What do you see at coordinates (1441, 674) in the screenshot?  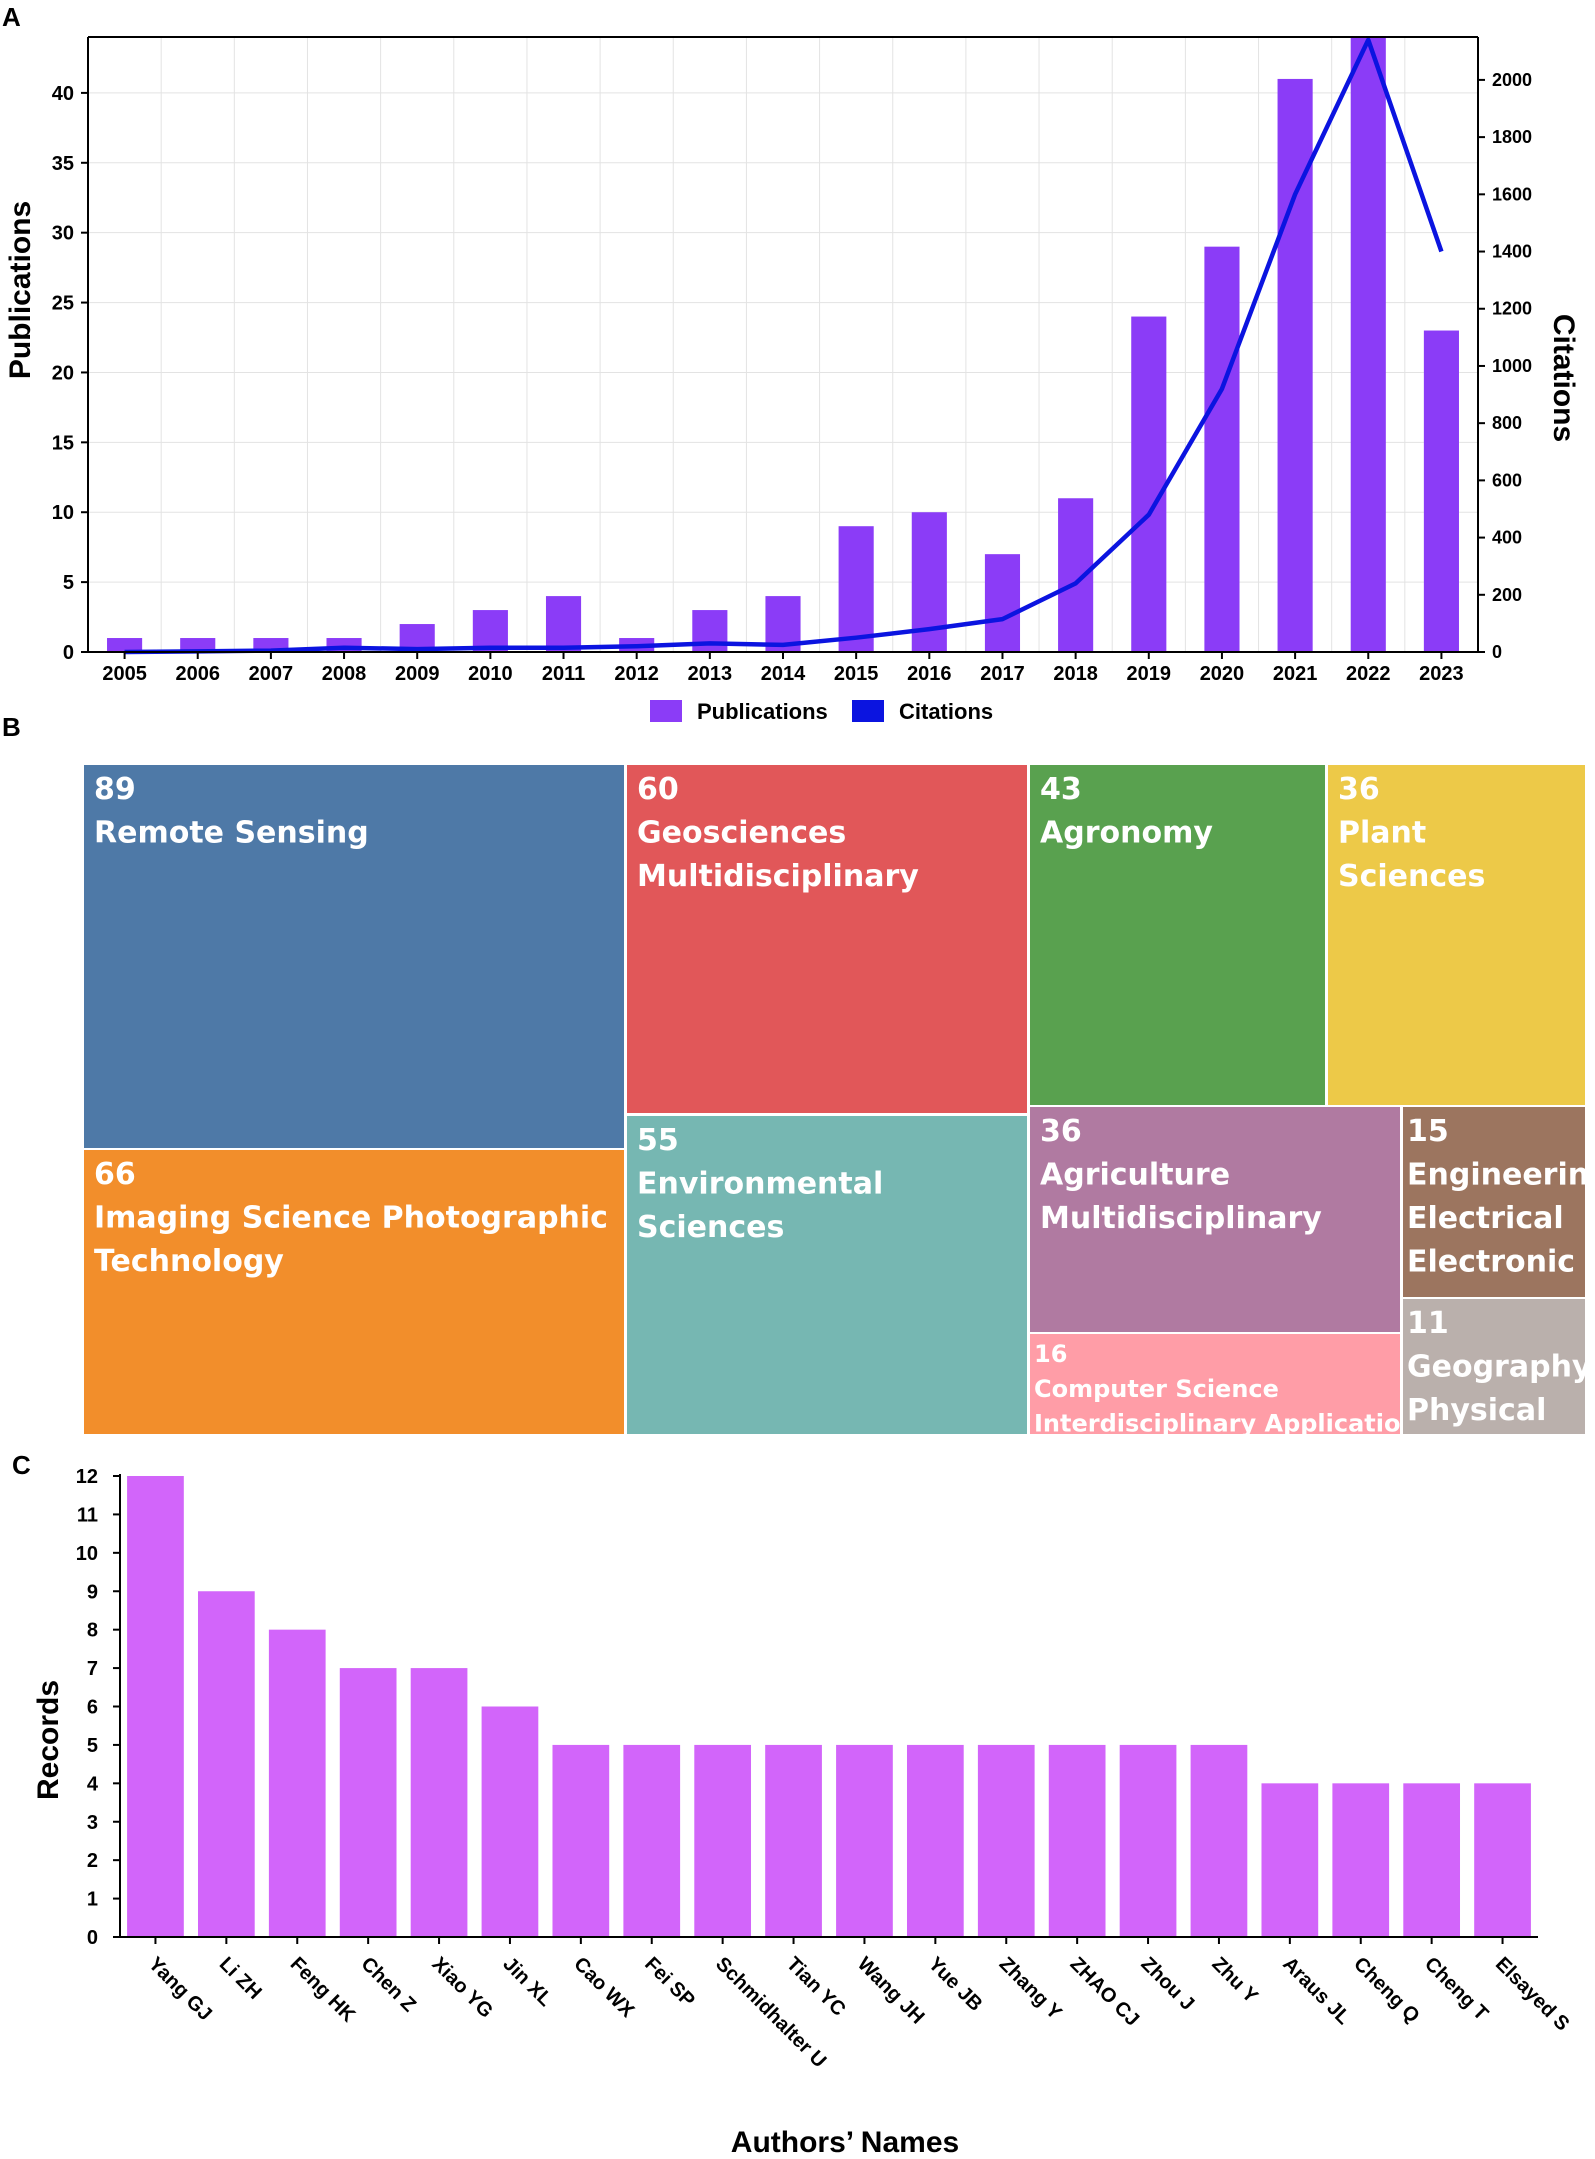 I see `x-tick-label: 2023` at bounding box center [1441, 674].